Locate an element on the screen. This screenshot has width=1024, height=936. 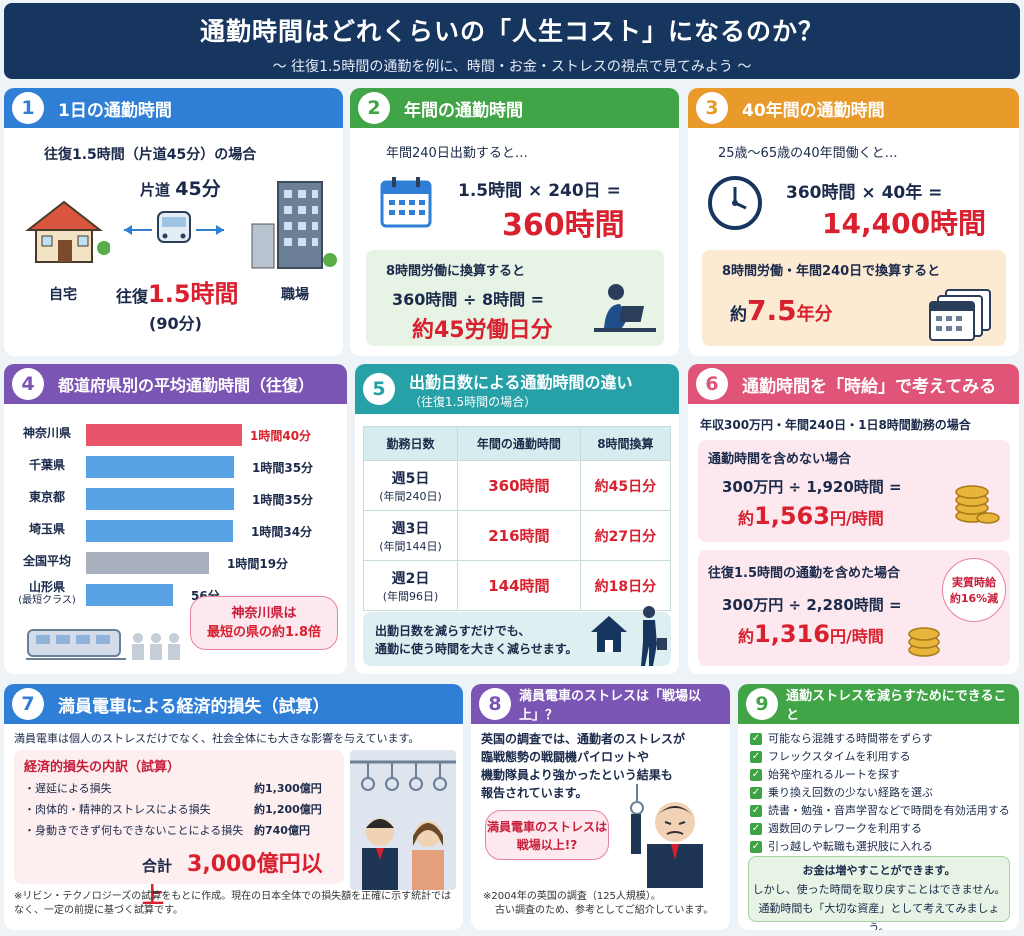
train-icon is located at coordinates (174, 227).